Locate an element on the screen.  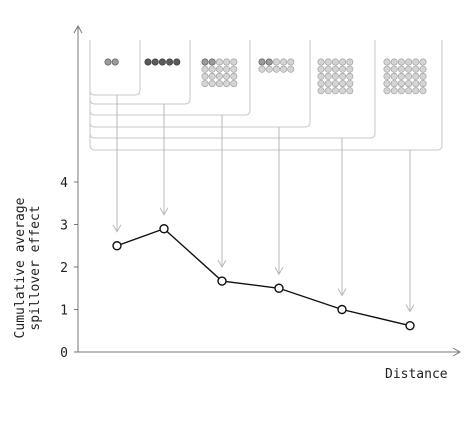
y-axis-title-line: Cumulative average is located at coordinates (20, 267).